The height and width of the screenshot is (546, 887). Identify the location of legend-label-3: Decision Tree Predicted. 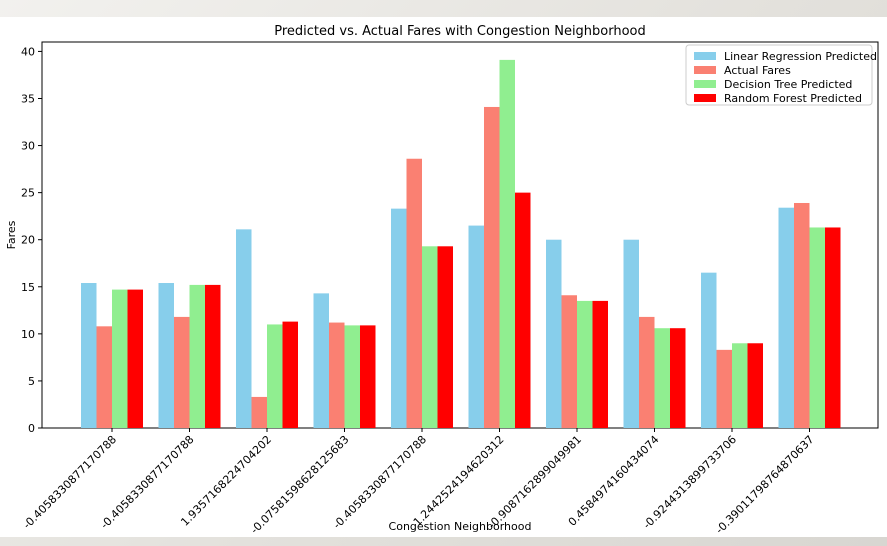
(788, 84).